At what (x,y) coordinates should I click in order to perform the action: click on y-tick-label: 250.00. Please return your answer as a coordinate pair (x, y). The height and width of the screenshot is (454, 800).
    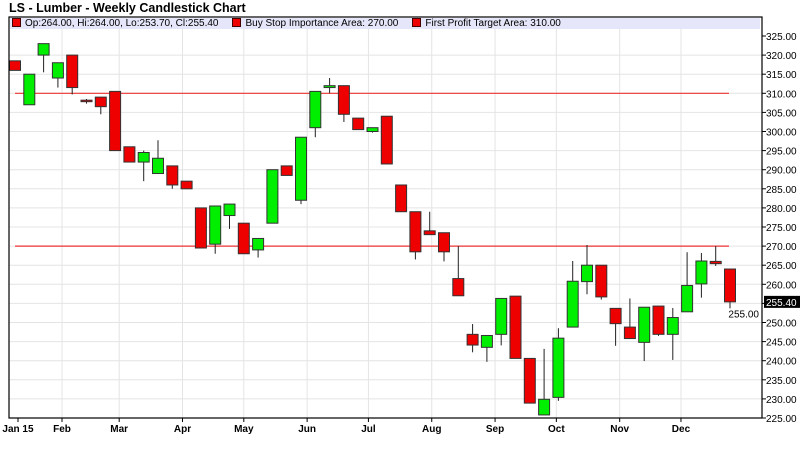
    Looking at the image, I should click on (781, 324).